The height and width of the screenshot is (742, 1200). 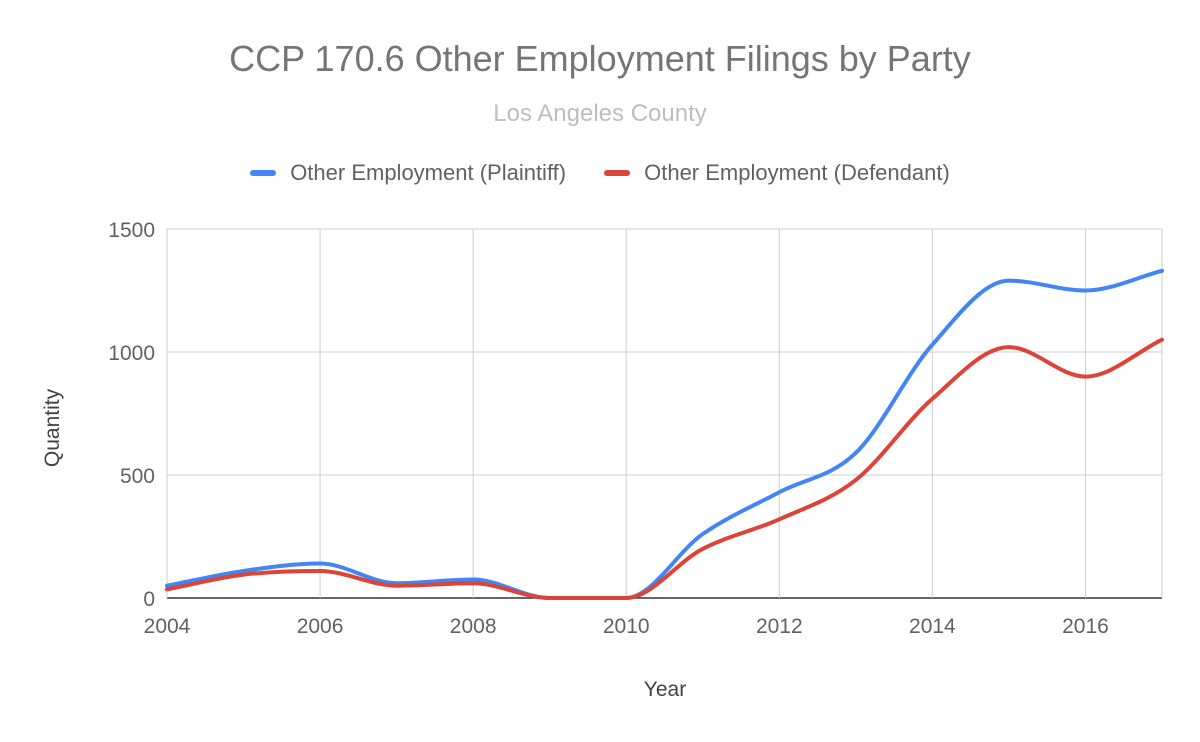 I want to click on legend-label-defendant: Other Employment (Defendant), so click(x=797, y=172).